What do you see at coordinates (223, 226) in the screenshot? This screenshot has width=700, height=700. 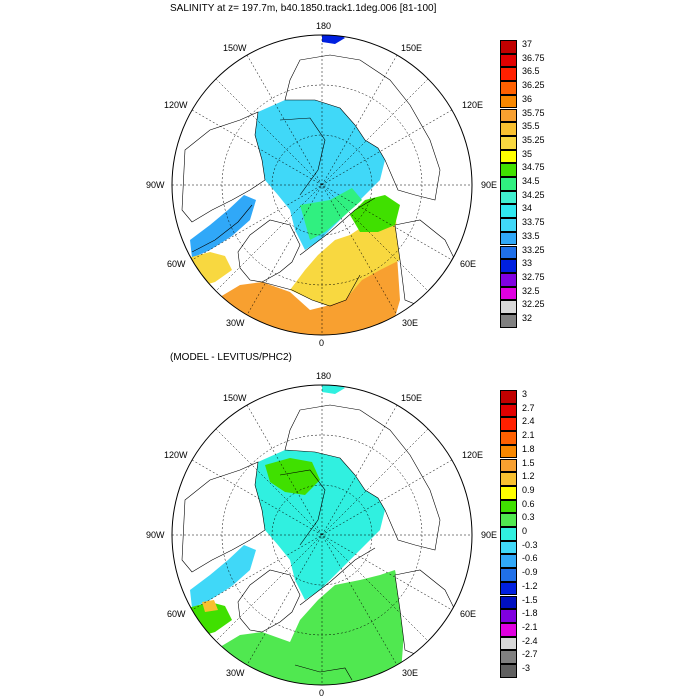 I see `salinity-region-labrador` at bounding box center [223, 226].